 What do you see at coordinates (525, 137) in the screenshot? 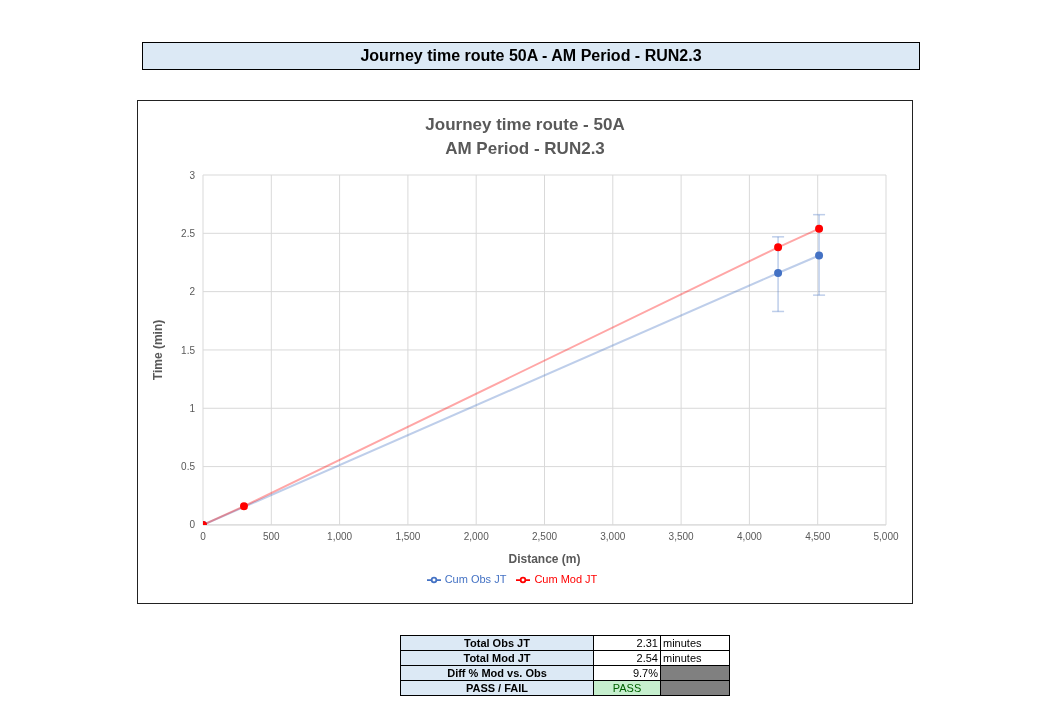
I see `chart-title: Journey time route - 50A AM Period - RUN2.3` at bounding box center [525, 137].